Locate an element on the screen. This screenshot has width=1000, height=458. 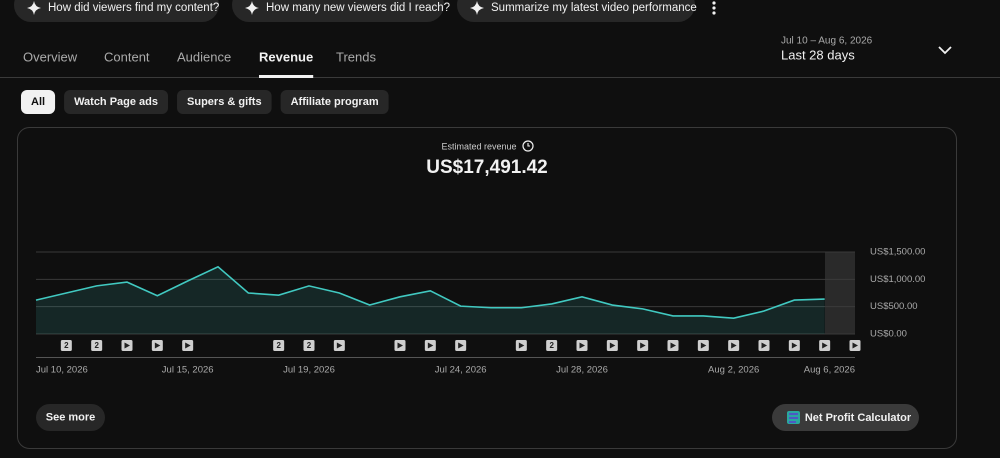
info-clock is located at coordinates (528, 146).